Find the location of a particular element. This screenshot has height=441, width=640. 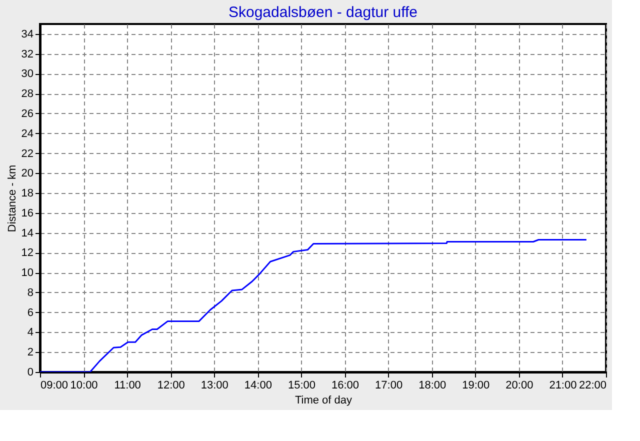

x-tick-label: 18:00 is located at coordinates (432, 386).